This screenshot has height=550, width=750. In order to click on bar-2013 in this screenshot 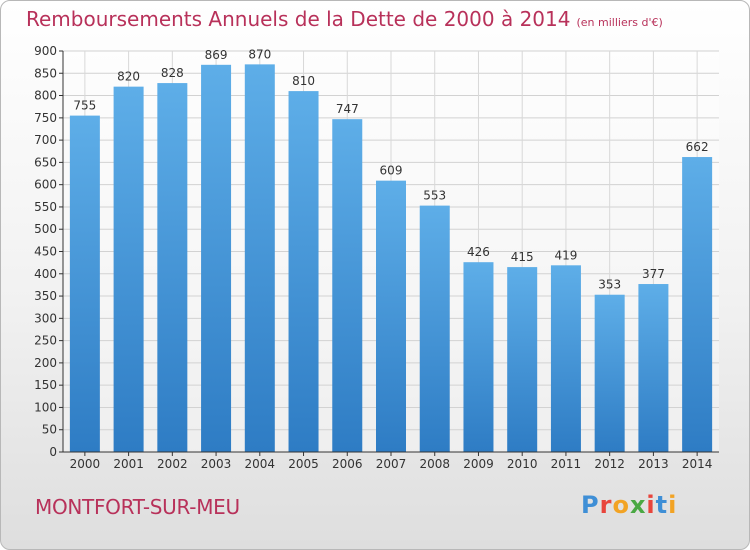, I will do `click(653, 368)`.